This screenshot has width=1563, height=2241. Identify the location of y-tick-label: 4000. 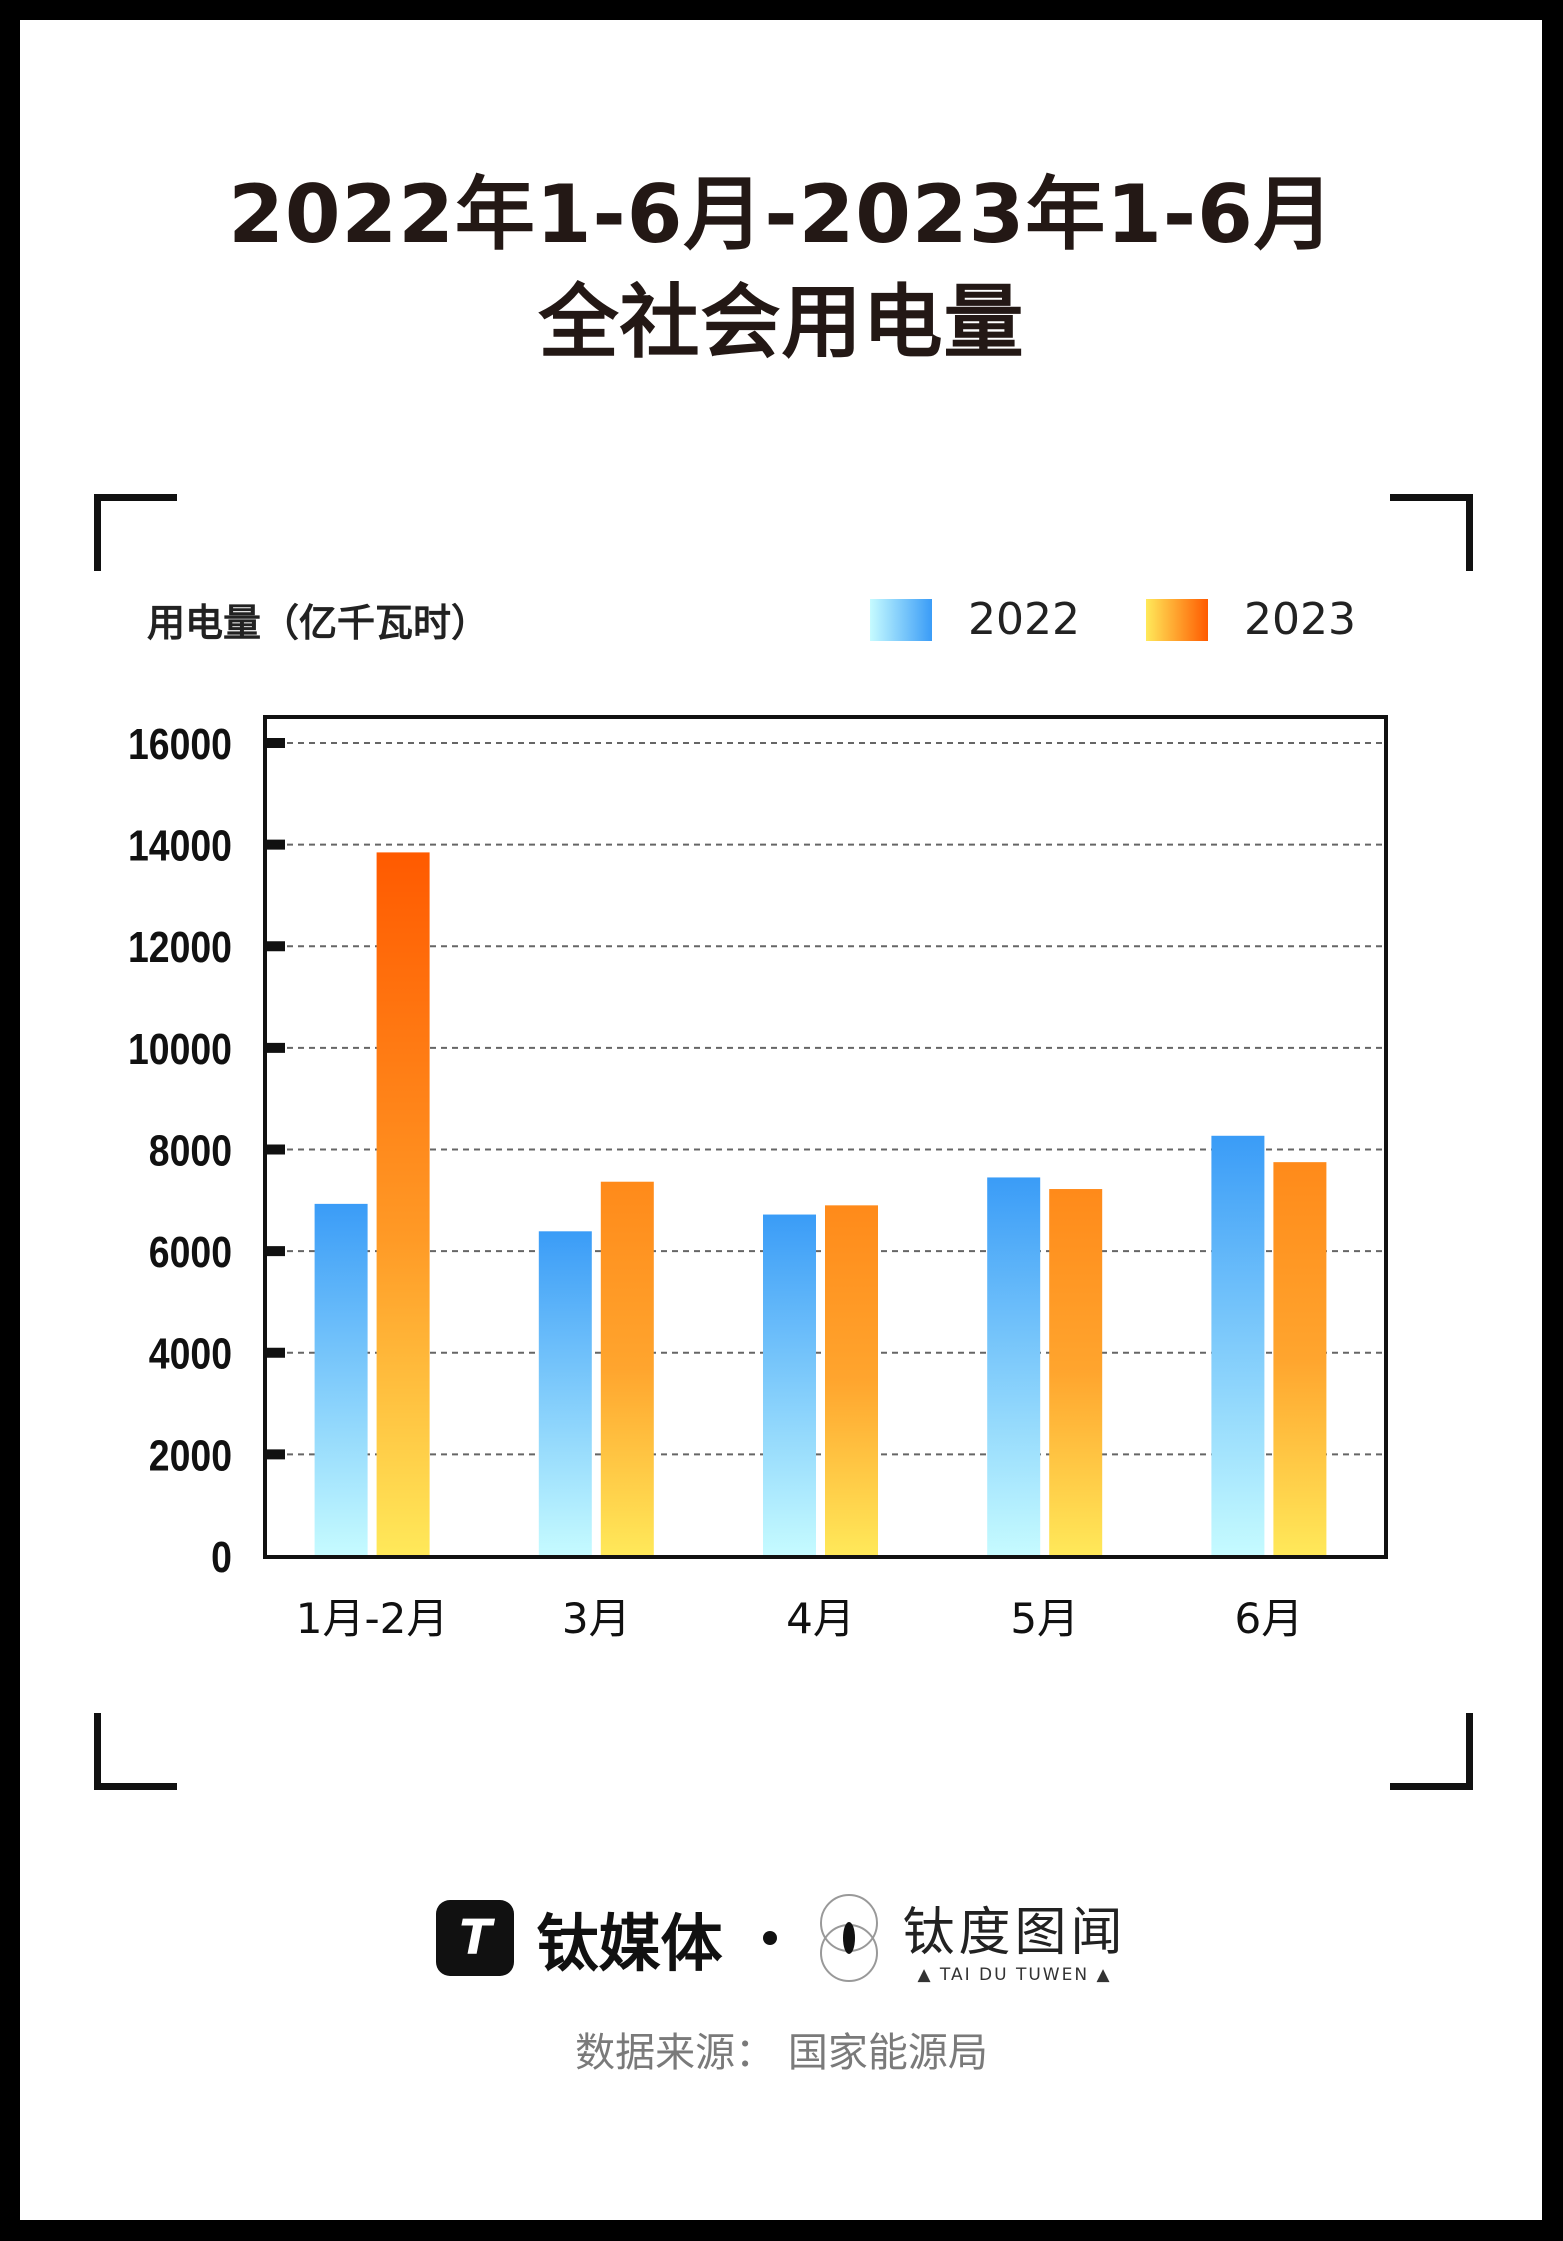
(190, 1354).